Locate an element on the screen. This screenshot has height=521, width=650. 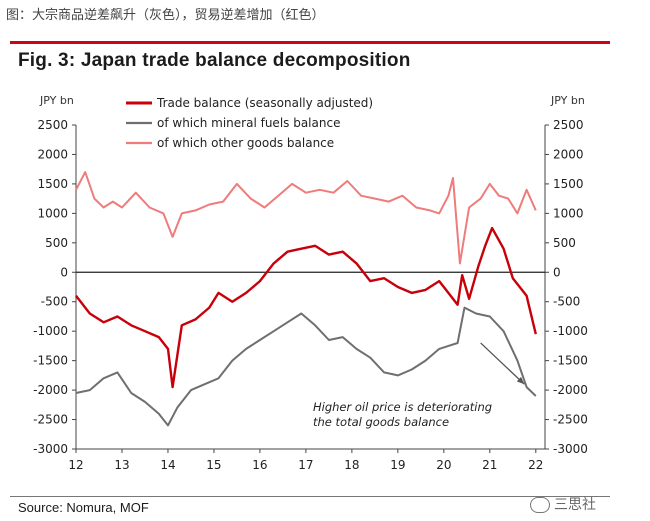
right-tick-label: -1500 is located at coordinates (570, 361).